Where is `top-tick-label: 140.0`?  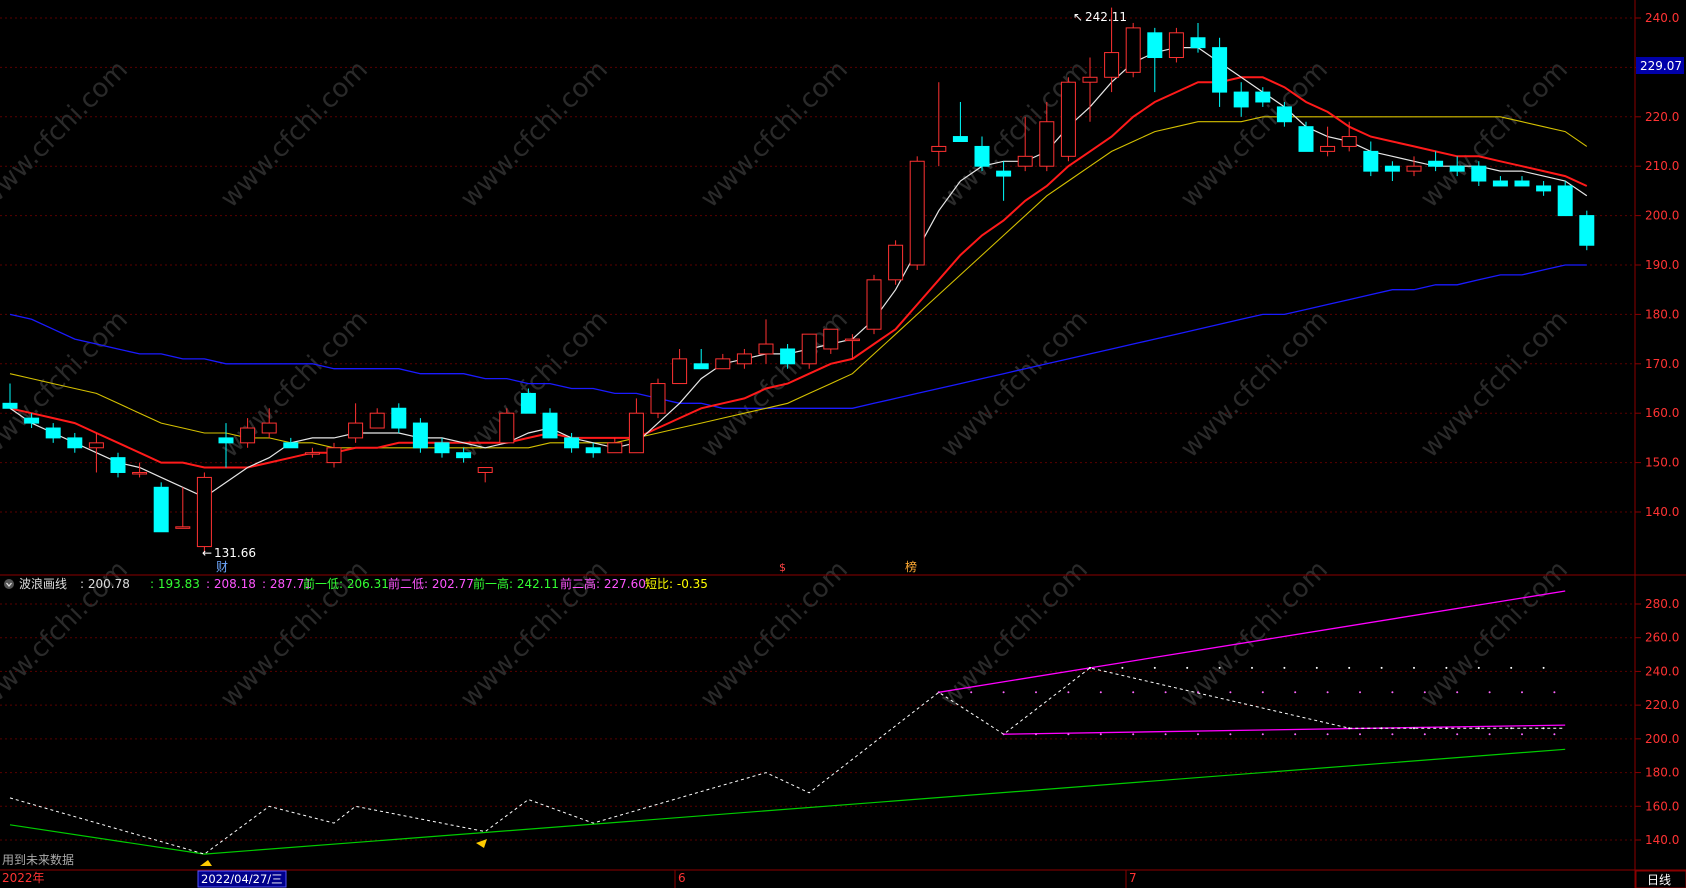 top-tick-label: 140.0 is located at coordinates (1662, 512).